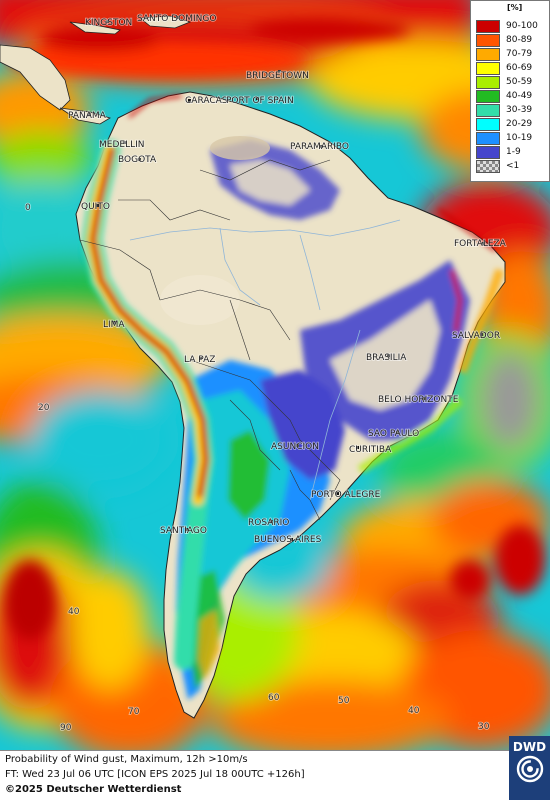 Image resolution: width=550 pixels, height=800 pixels. What do you see at coordinates (137, 160) in the screenshot?
I see `city-bogota: BOGOTA` at bounding box center [137, 160].